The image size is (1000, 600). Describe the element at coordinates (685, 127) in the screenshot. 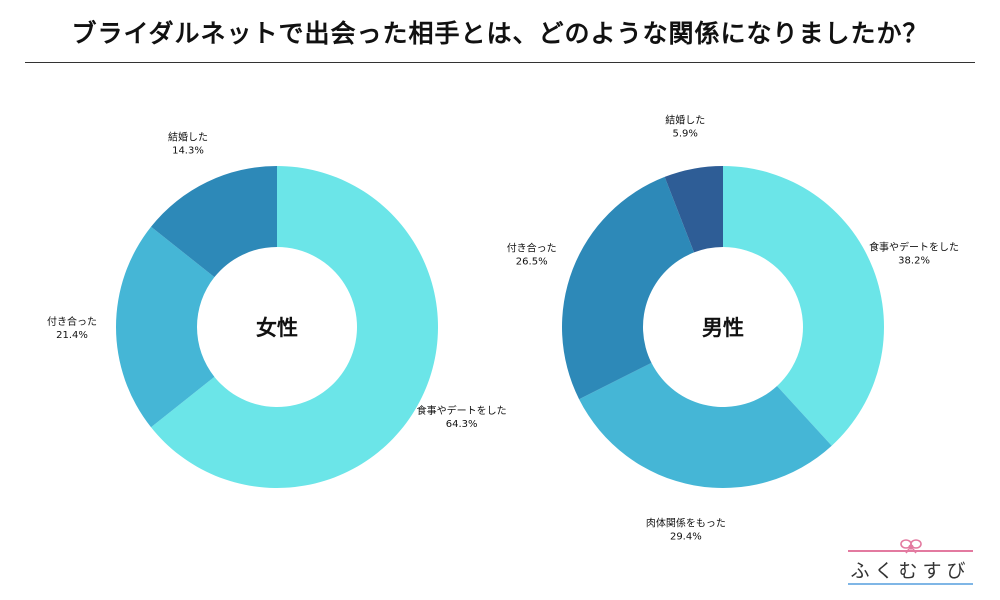

I see `slice-label-1-3: 結婚した 5.9%` at that location.